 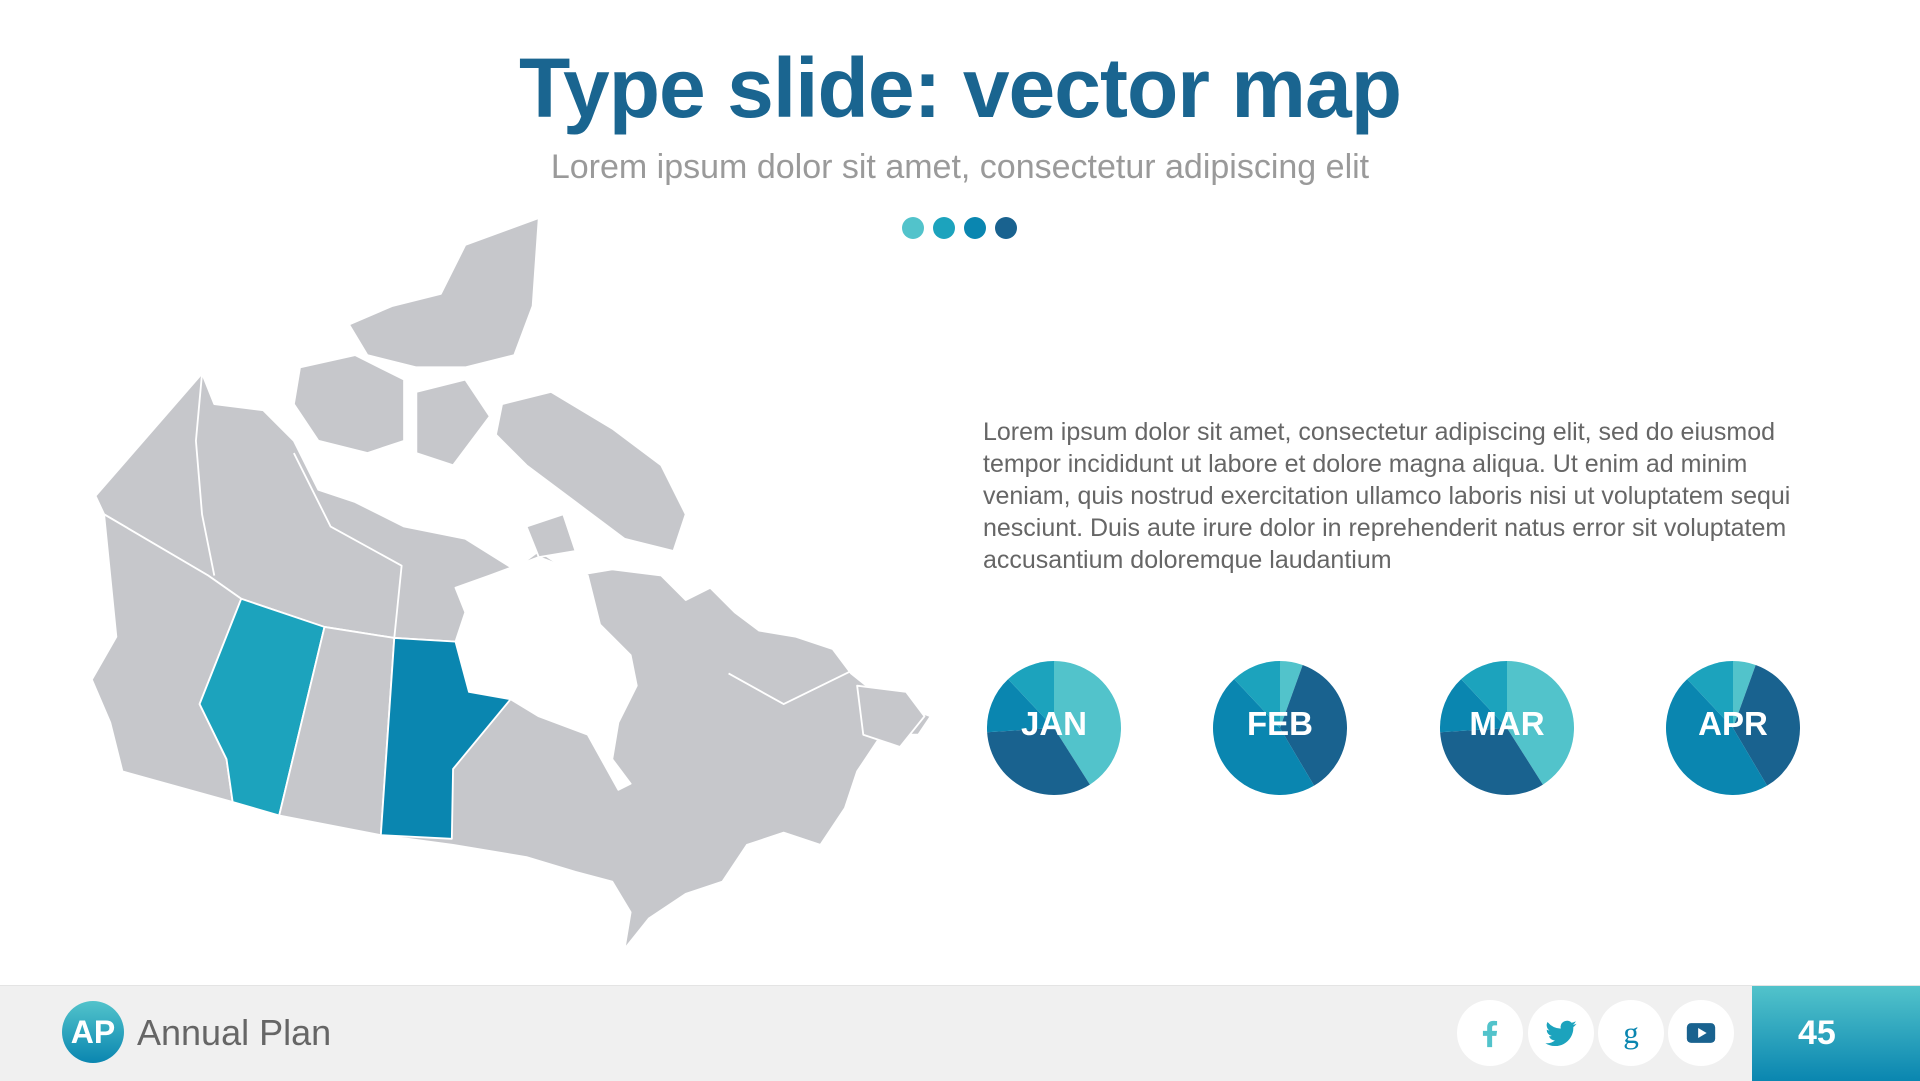 I want to click on map-island-somerset, so click(x=453, y=422).